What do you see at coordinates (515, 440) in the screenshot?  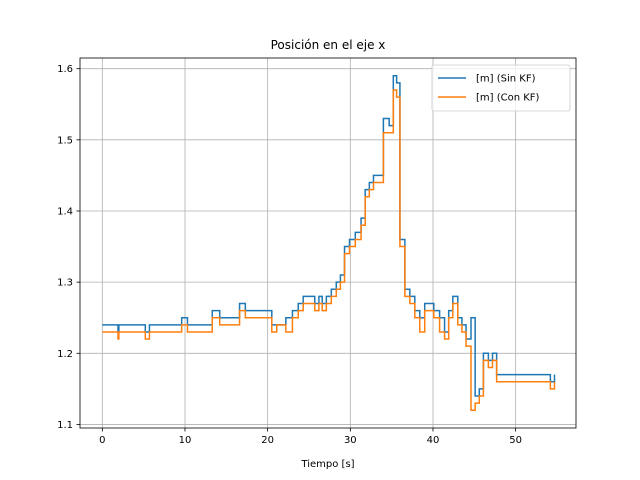 I see `x-tick-label: 50` at bounding box center [515, 440].